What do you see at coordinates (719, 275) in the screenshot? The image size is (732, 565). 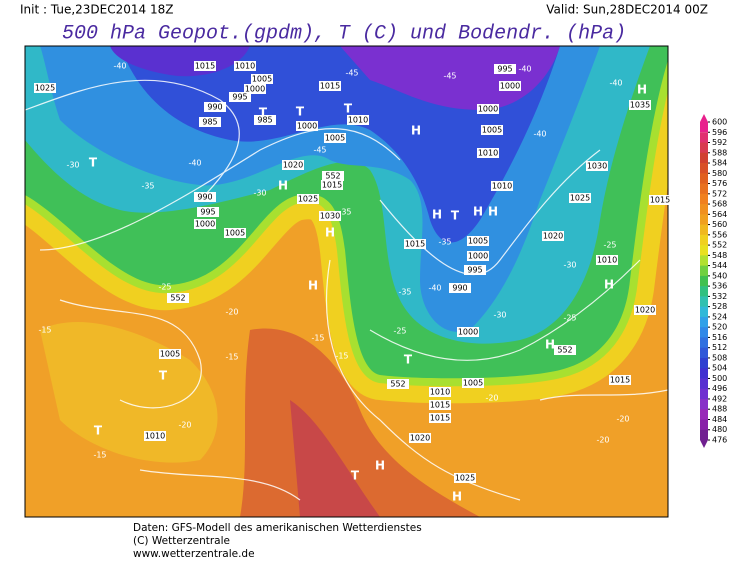 I see `colorbar-label: 540` at bounding box center [719, 275].